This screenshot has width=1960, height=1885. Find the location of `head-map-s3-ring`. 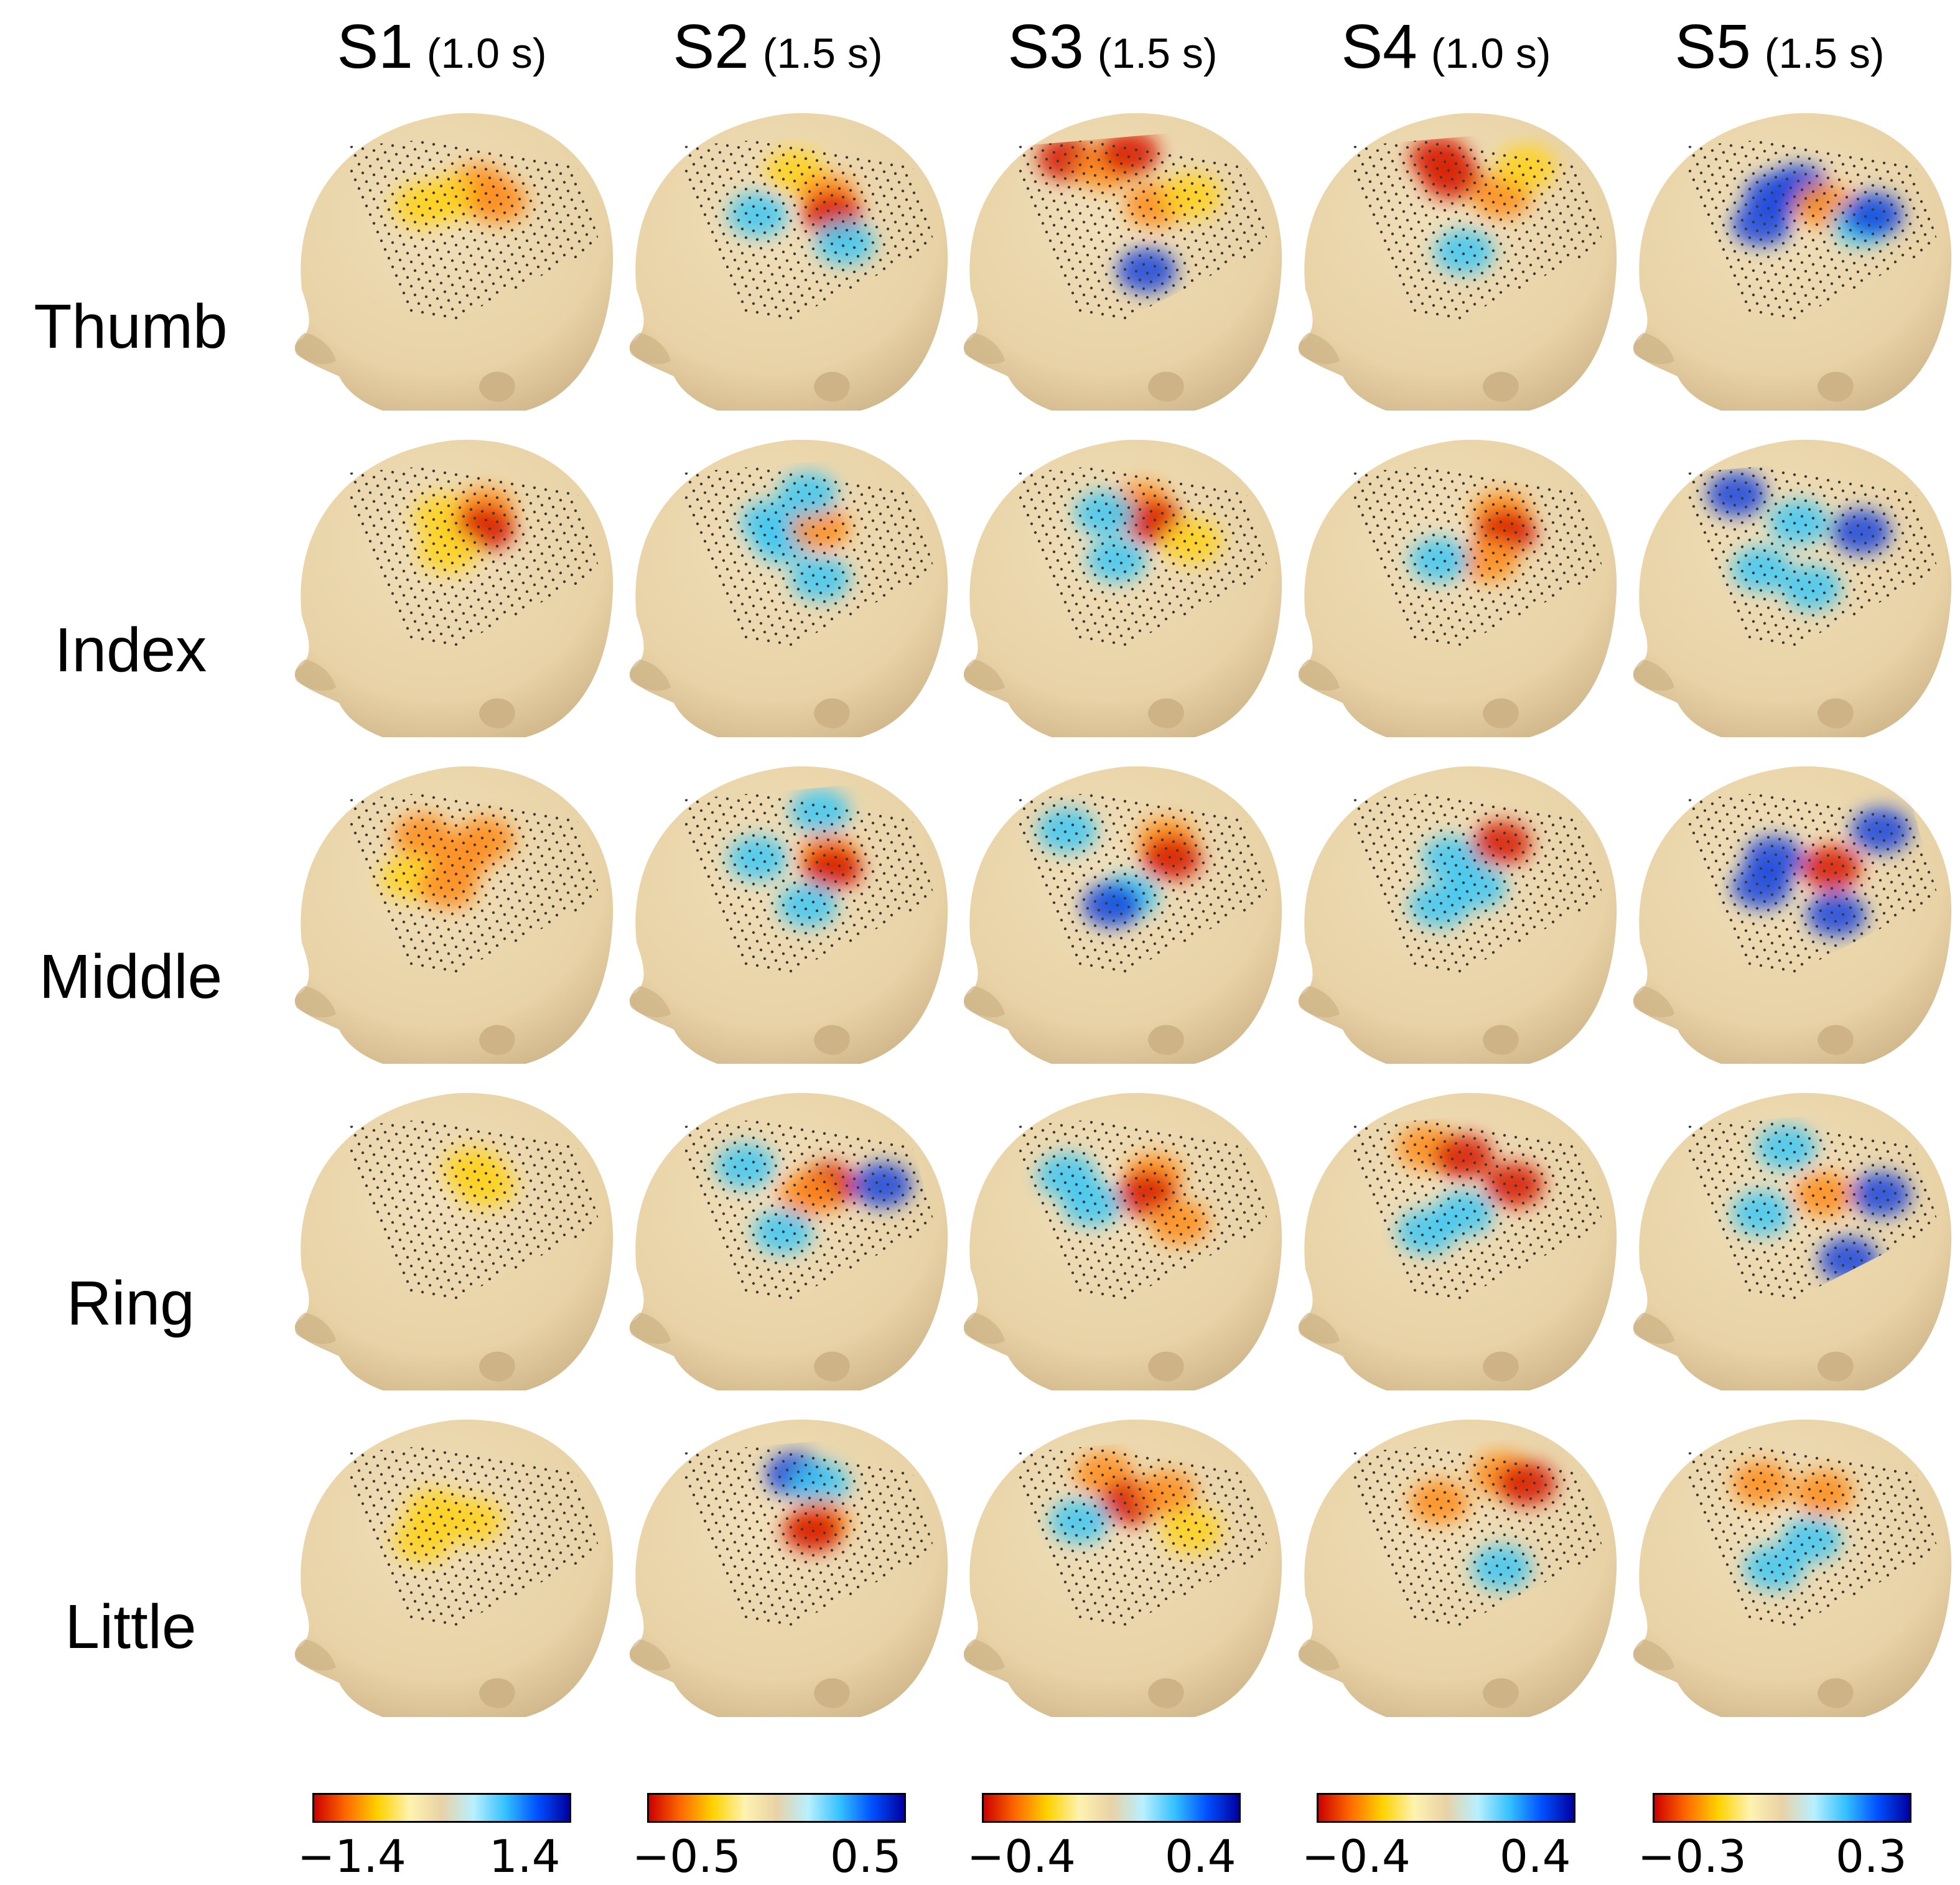

head-map-s3-ring is located at coordinates (1123, 1238).